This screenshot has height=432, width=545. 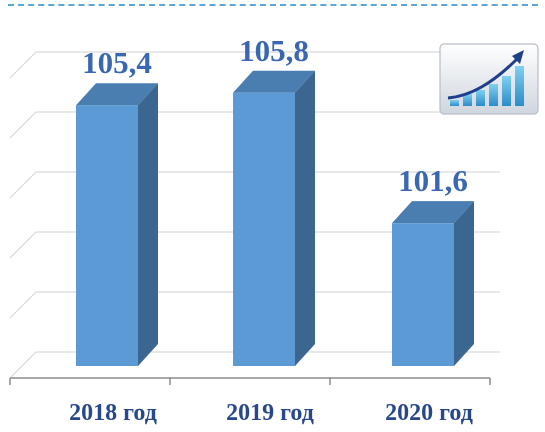 What do you see at coordinates (270, 413) in the screenshot?
I see `x-tick-label: 2019 год` at bounding box center [270, 413].